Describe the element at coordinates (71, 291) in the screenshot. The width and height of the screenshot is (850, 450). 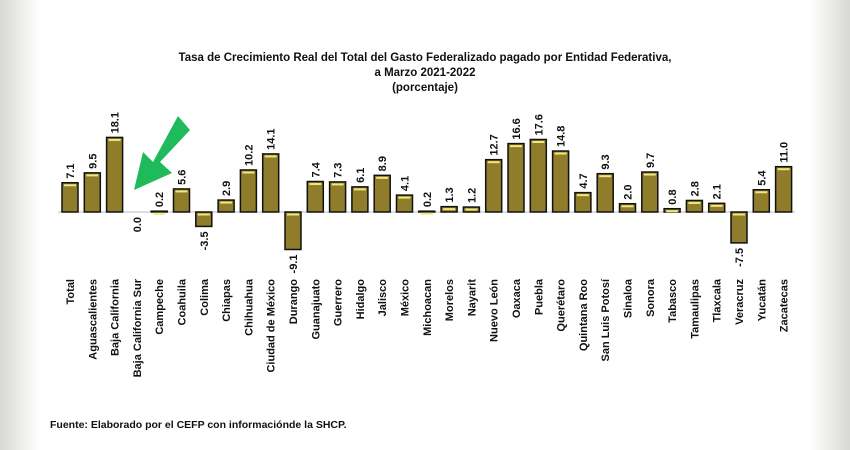
I see `category-label: Total` at that location.